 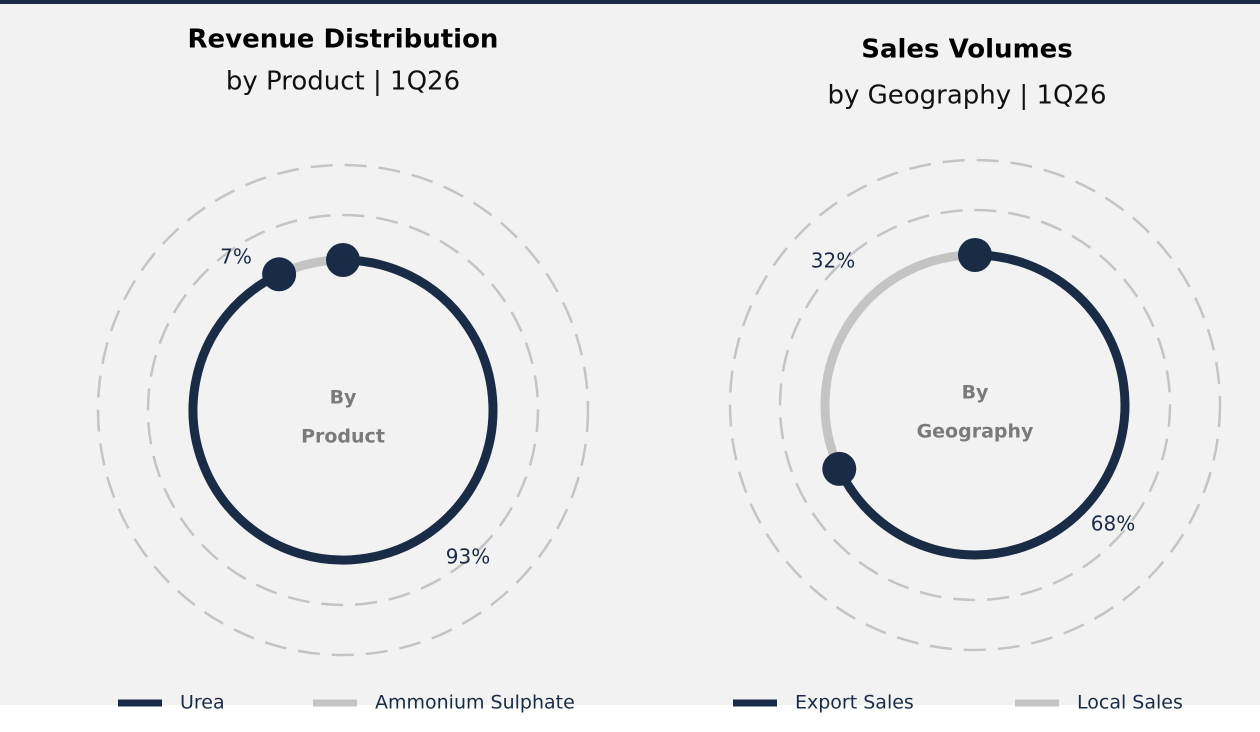 I want to click on legend-label: Export Sales, so click(x=854, y=703).